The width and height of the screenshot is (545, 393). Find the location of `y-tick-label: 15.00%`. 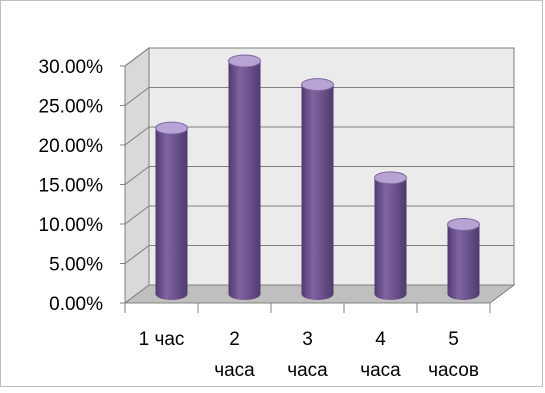

y-tick-label: 15.00% is located at coordinates (71, 186).